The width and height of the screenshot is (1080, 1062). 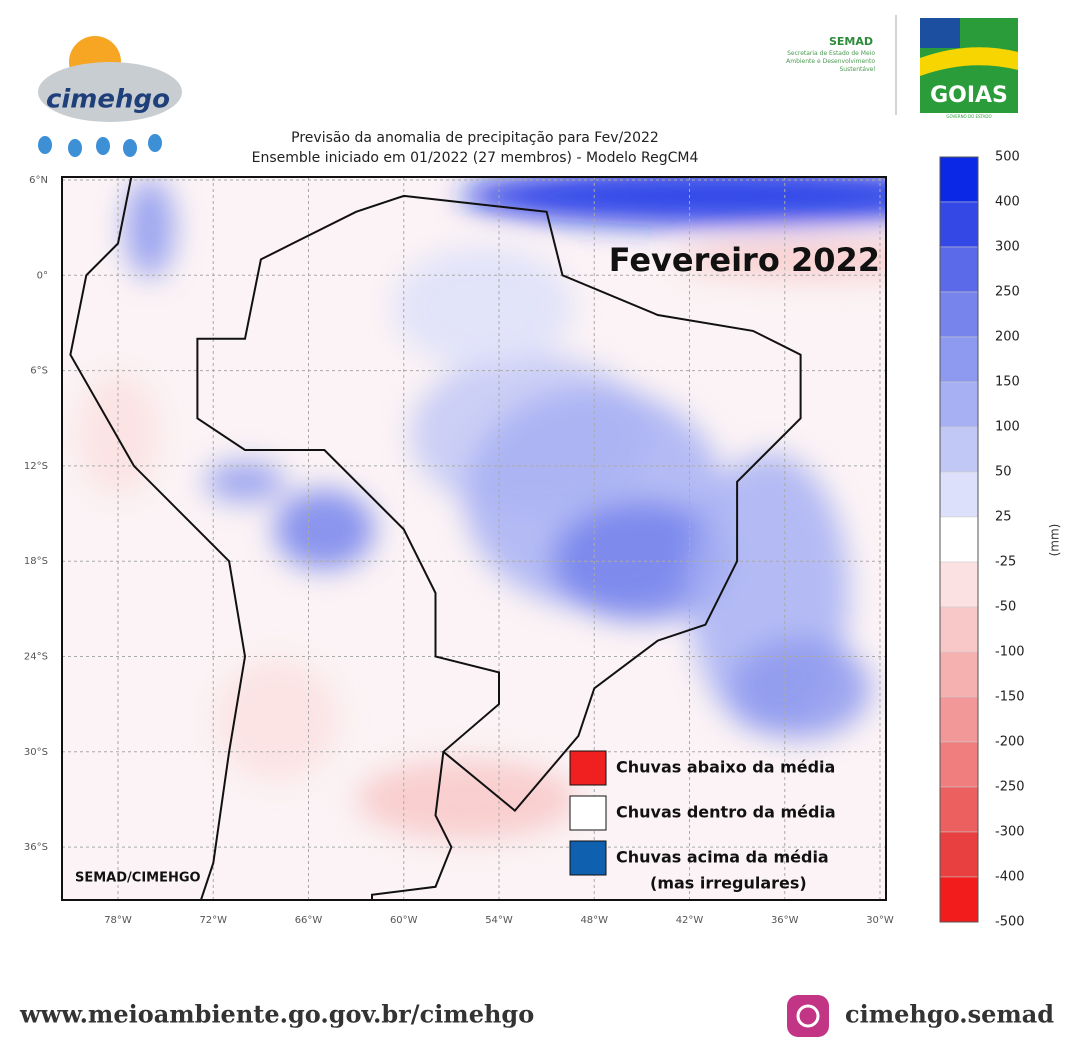 What do you see at coordinates (690, 920) in the screenshot?
I see `lon-label: 42°W` at bounding box center [690, 920].